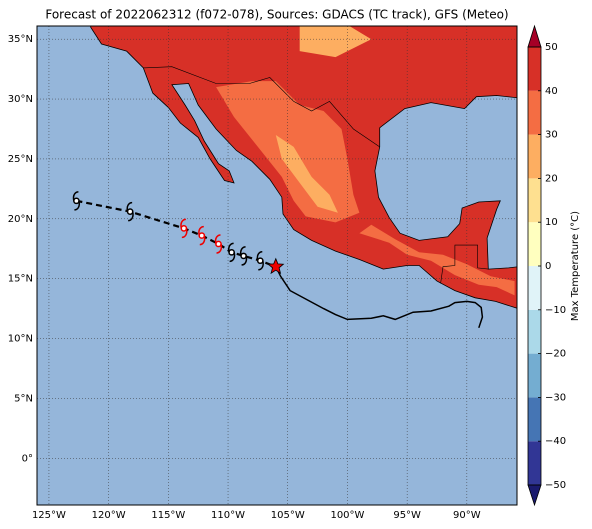 This screenshot has width=592, height=529. Describe the element at coordinates (168, 515) in the screenshot. I see `x-tick-label: 115°W` at that location.